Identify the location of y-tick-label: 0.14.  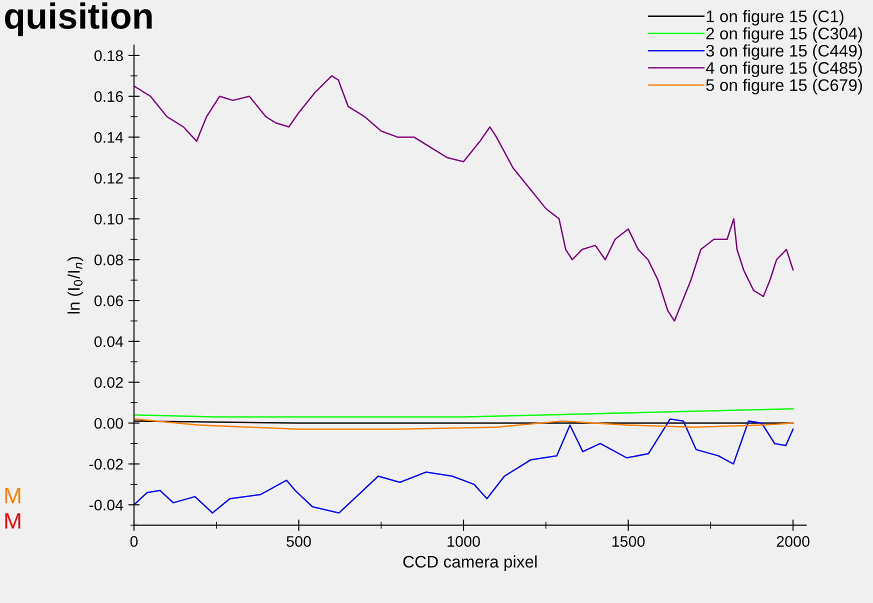
(109, 137).